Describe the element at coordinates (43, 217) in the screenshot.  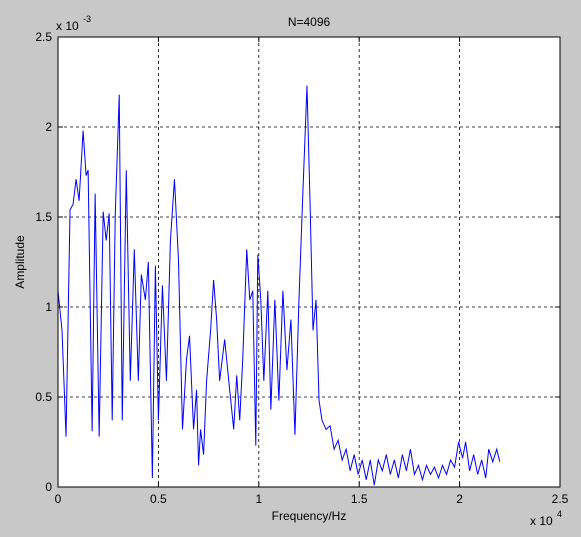
I see `y-tick-label: 1.5` at that location.